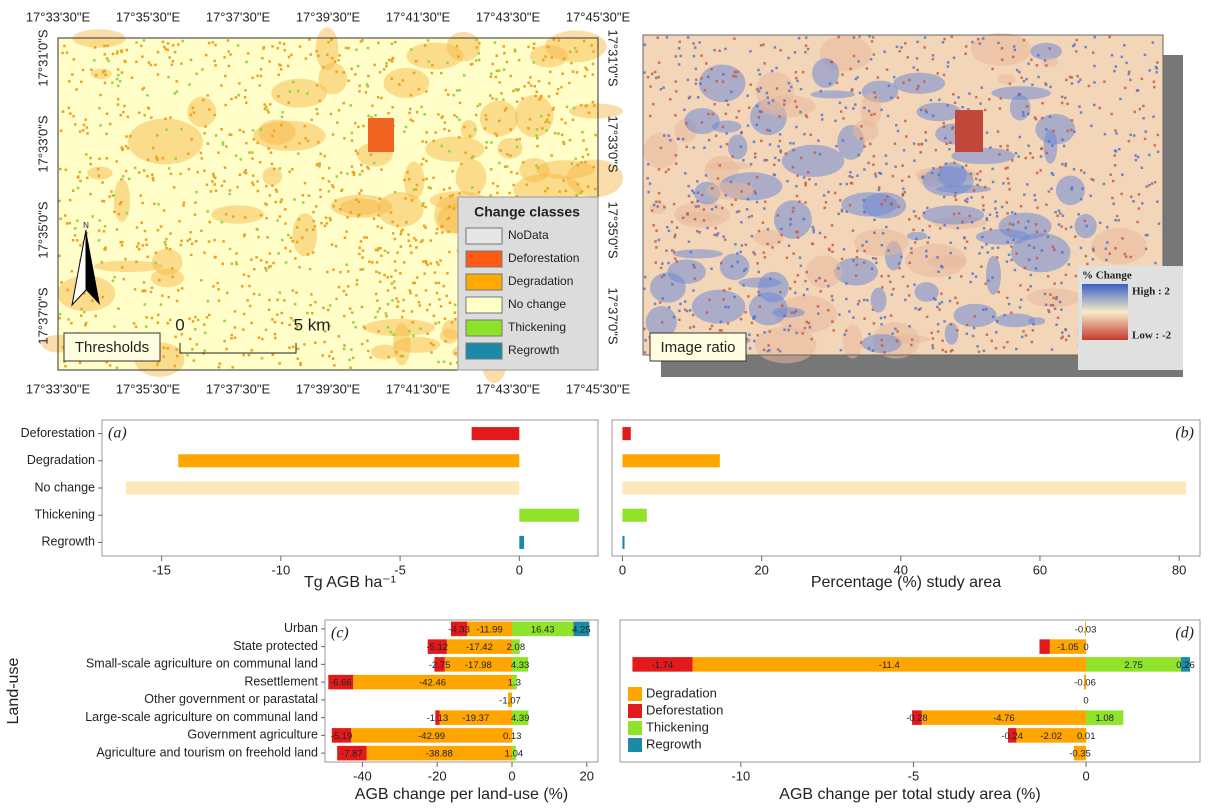 The width and height of the screenshot is (1208, 809). I want to click on value-label: -5.12, so click(437, 647).